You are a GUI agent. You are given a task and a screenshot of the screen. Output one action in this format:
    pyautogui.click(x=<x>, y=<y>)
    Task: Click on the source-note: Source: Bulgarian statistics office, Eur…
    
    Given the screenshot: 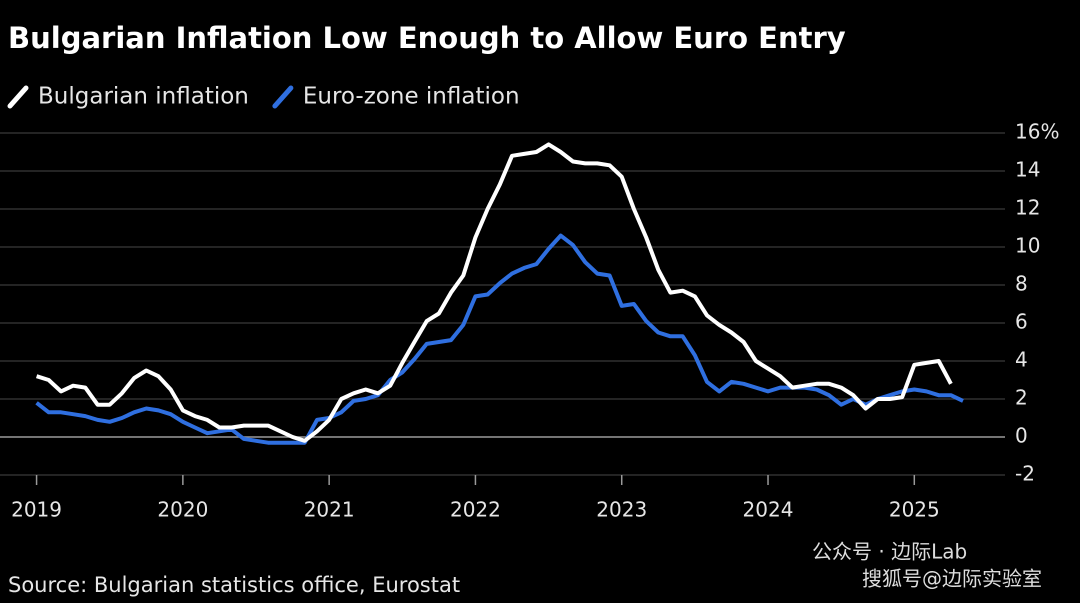 What is the action you would take?
    pyautogui.click(x=234, y=585)
    